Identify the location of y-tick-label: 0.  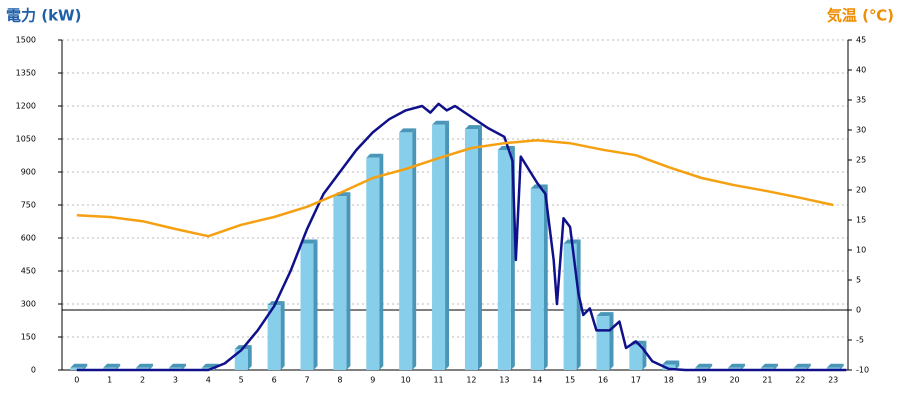
(33, 370).